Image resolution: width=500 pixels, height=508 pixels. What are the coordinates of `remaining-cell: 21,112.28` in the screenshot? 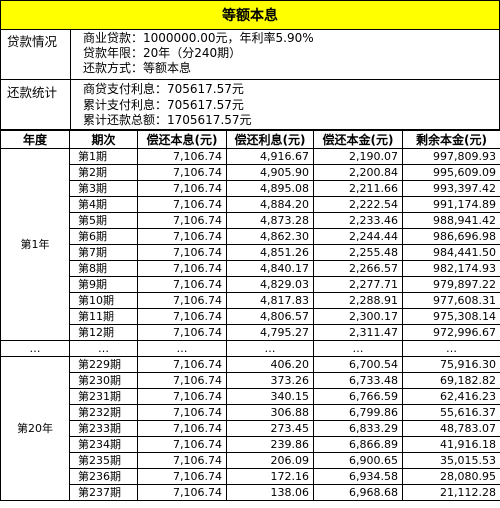 It's located at (451, 492).